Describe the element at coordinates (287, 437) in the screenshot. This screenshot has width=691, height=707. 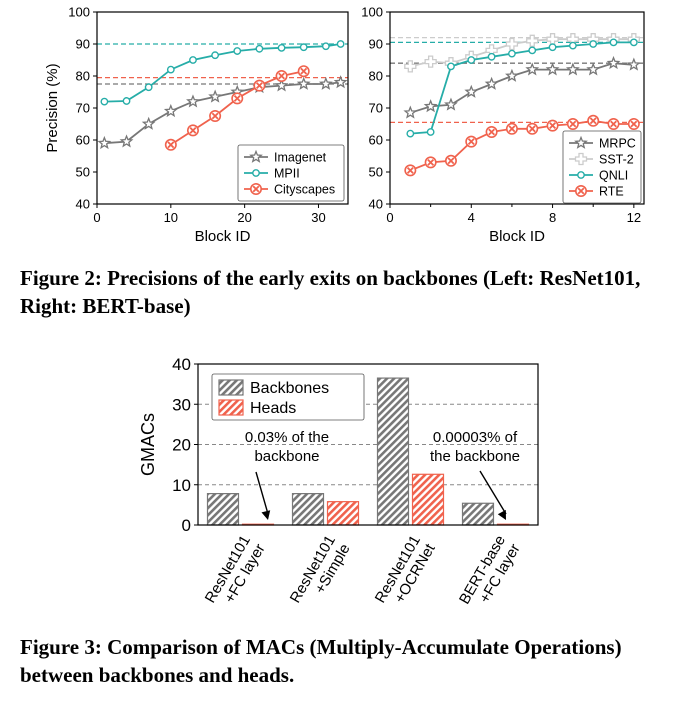
I see `annotation-text: 0.03% of the` at that location.